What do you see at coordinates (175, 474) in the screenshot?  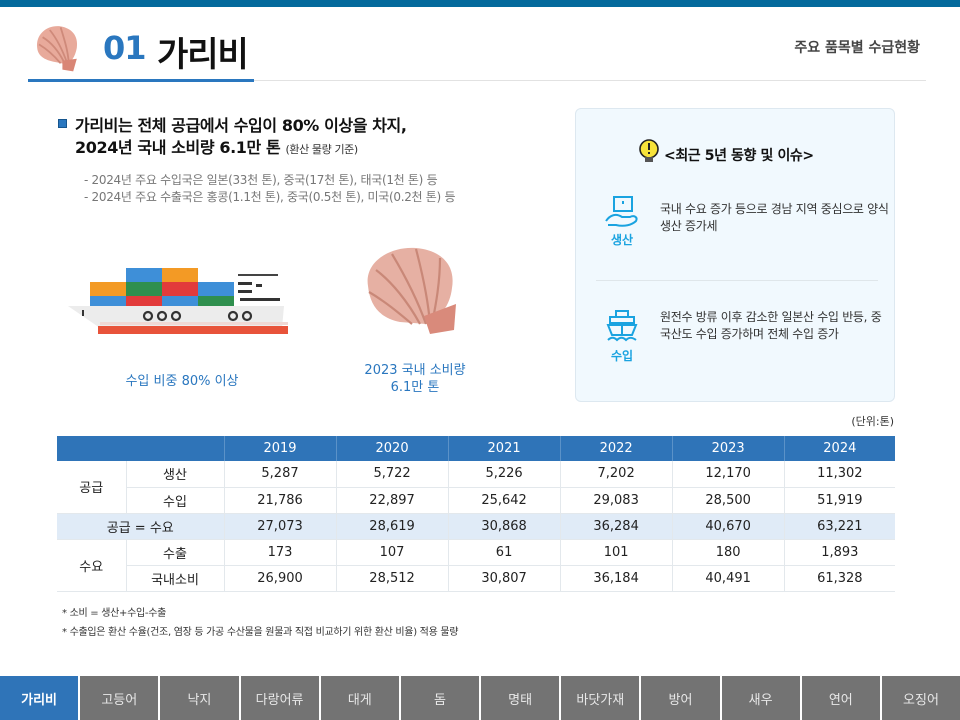 I see `row-label: 생산` at bounding box center [175, 474].